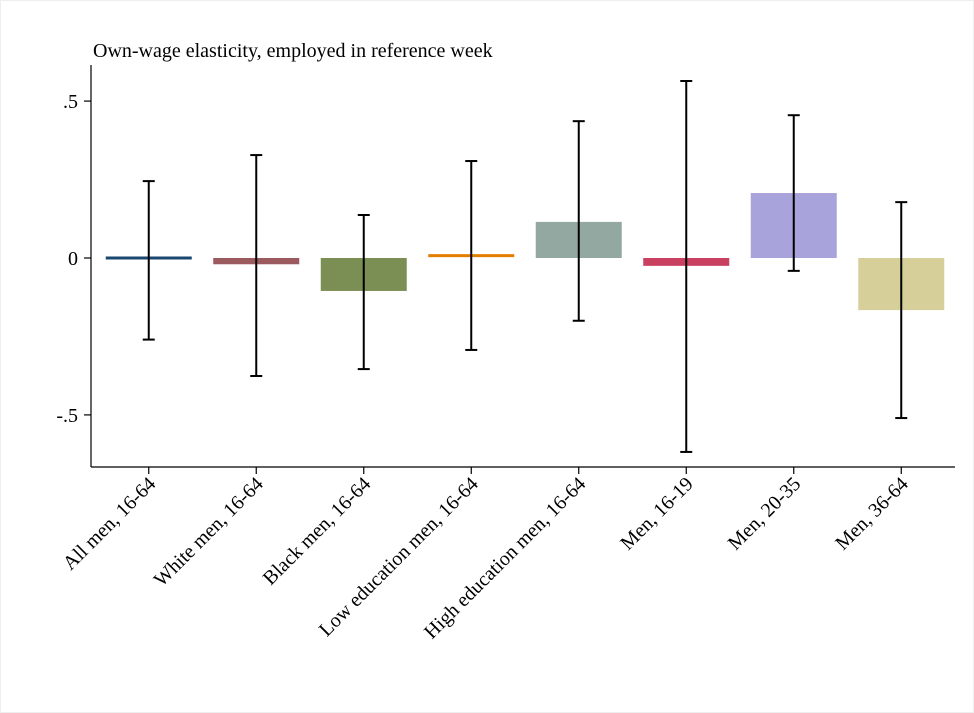  Describe the element at coordinates (67, 416) in the screenshot. I see `y-tick-label: -.5` at that location.